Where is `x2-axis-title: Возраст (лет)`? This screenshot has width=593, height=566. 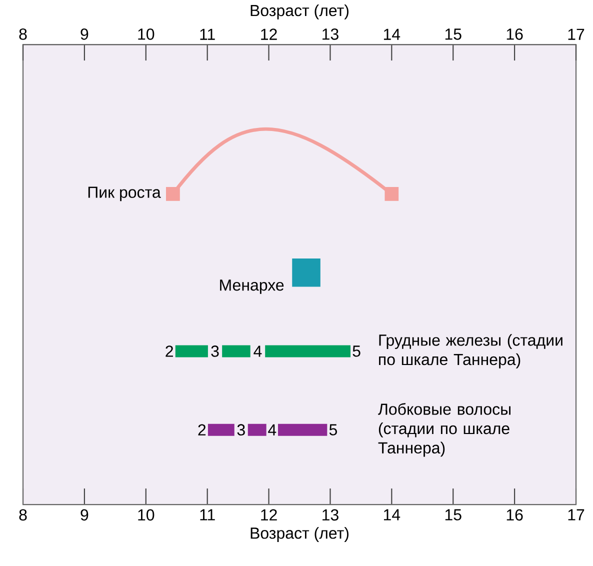
x2-axis-title: Возраст (лет) is located at coordinates (299, 12).